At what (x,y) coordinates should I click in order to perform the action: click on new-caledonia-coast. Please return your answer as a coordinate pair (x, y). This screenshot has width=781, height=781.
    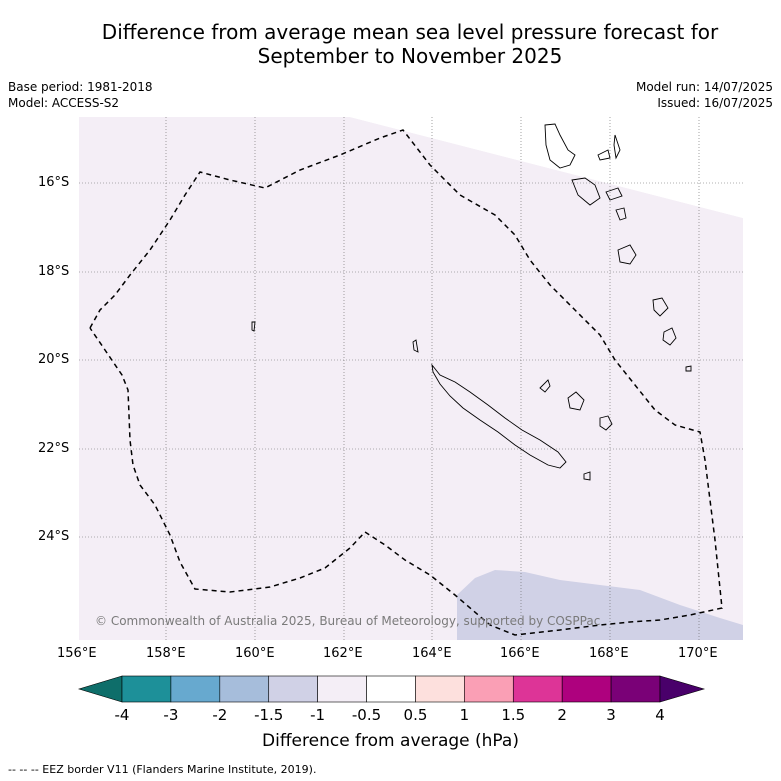
    Looking at the image, I should click on (499, 416).